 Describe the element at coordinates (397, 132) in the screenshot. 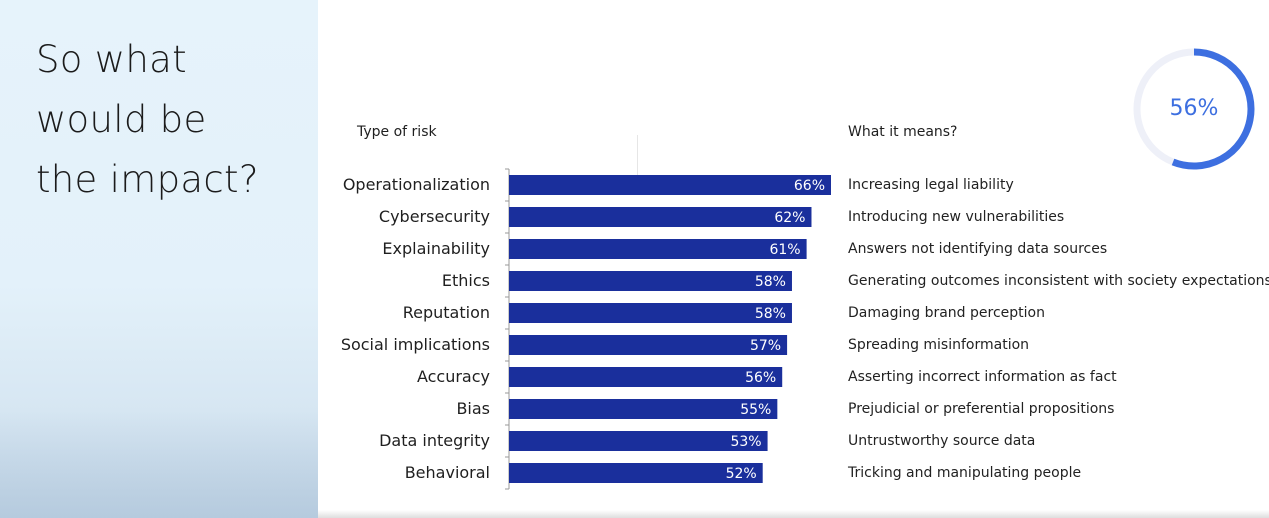

I see `type-of-risk-header: Type of risk` at that location.